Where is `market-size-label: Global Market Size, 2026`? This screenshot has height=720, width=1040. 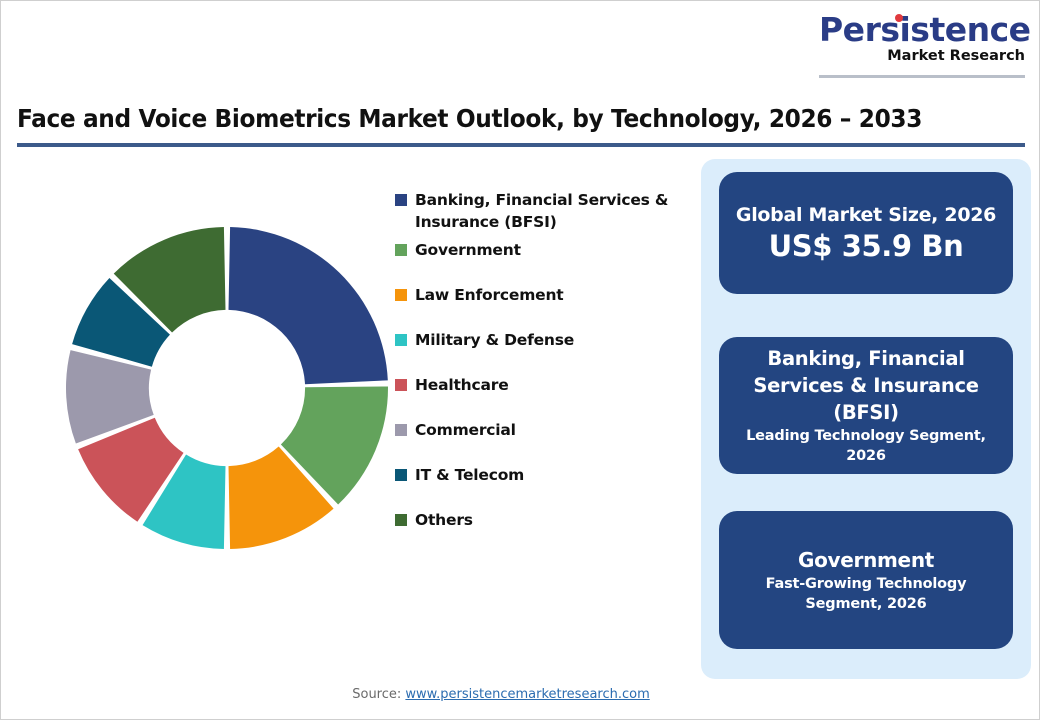
market-size-label: Global Market Size, 2026 is located at coordinates (866, 215).